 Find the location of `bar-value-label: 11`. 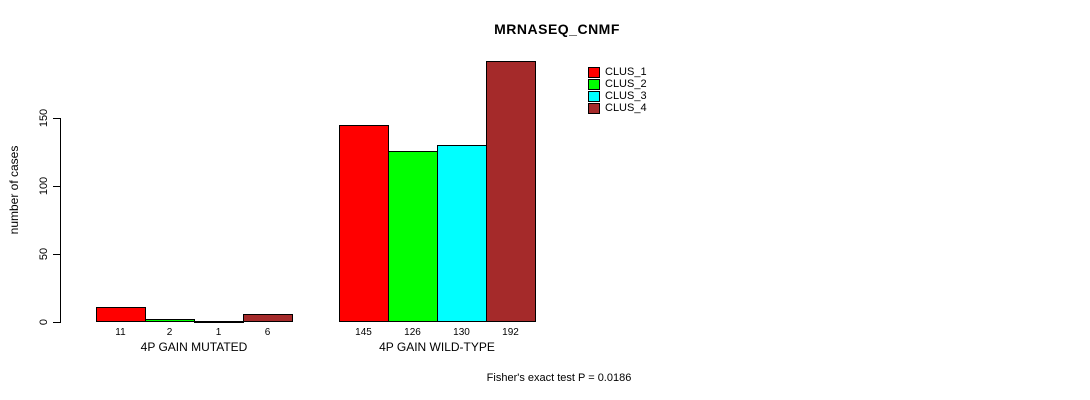

bar-value-label: 11 is located at coordinates (120, 332).